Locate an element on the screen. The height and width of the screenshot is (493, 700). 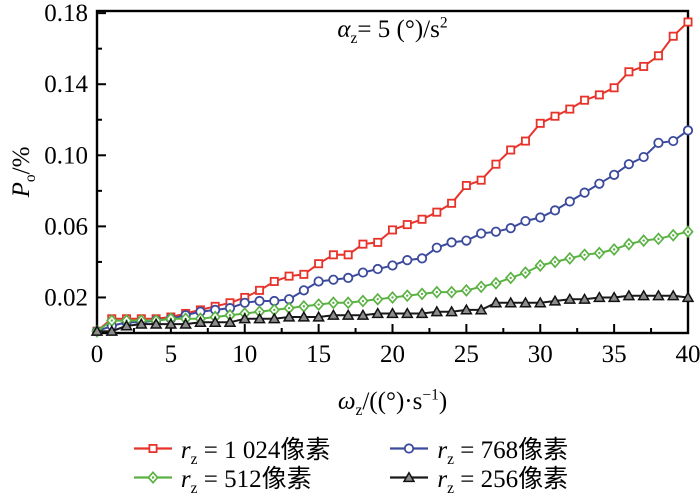
x-axis-text: /((°)·s is located at coordinates (392, 401).